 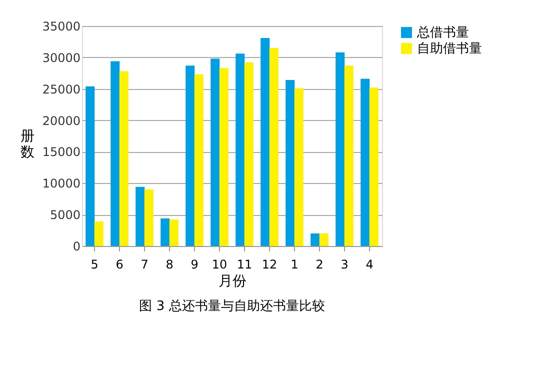 I want to click on y-tick-label: 15000, so click(x=61, y=152).